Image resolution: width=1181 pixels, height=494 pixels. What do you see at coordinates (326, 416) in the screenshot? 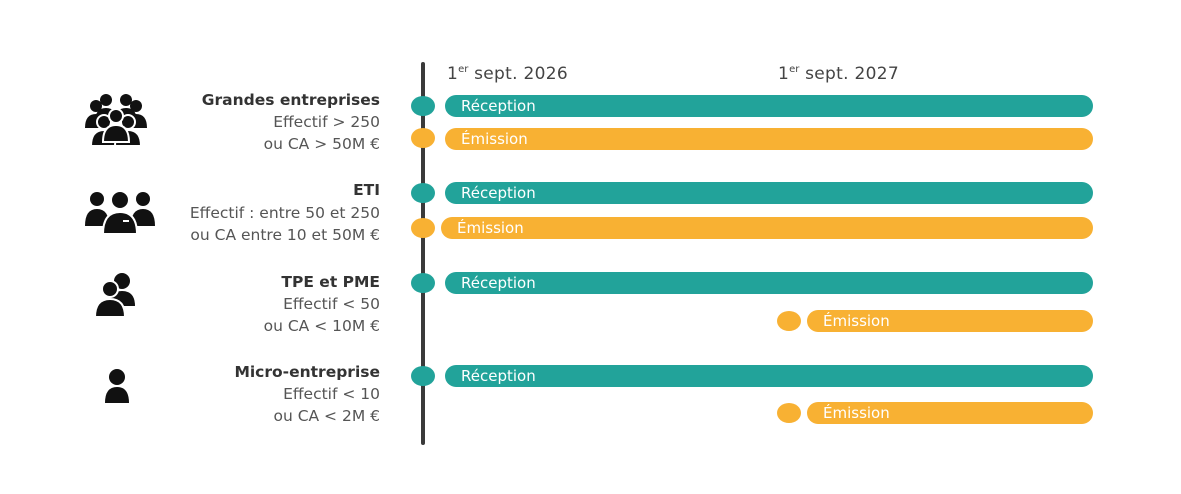
I see `segment-criteria-2: ou CA < 2M €` at bounding box center [326, 416].